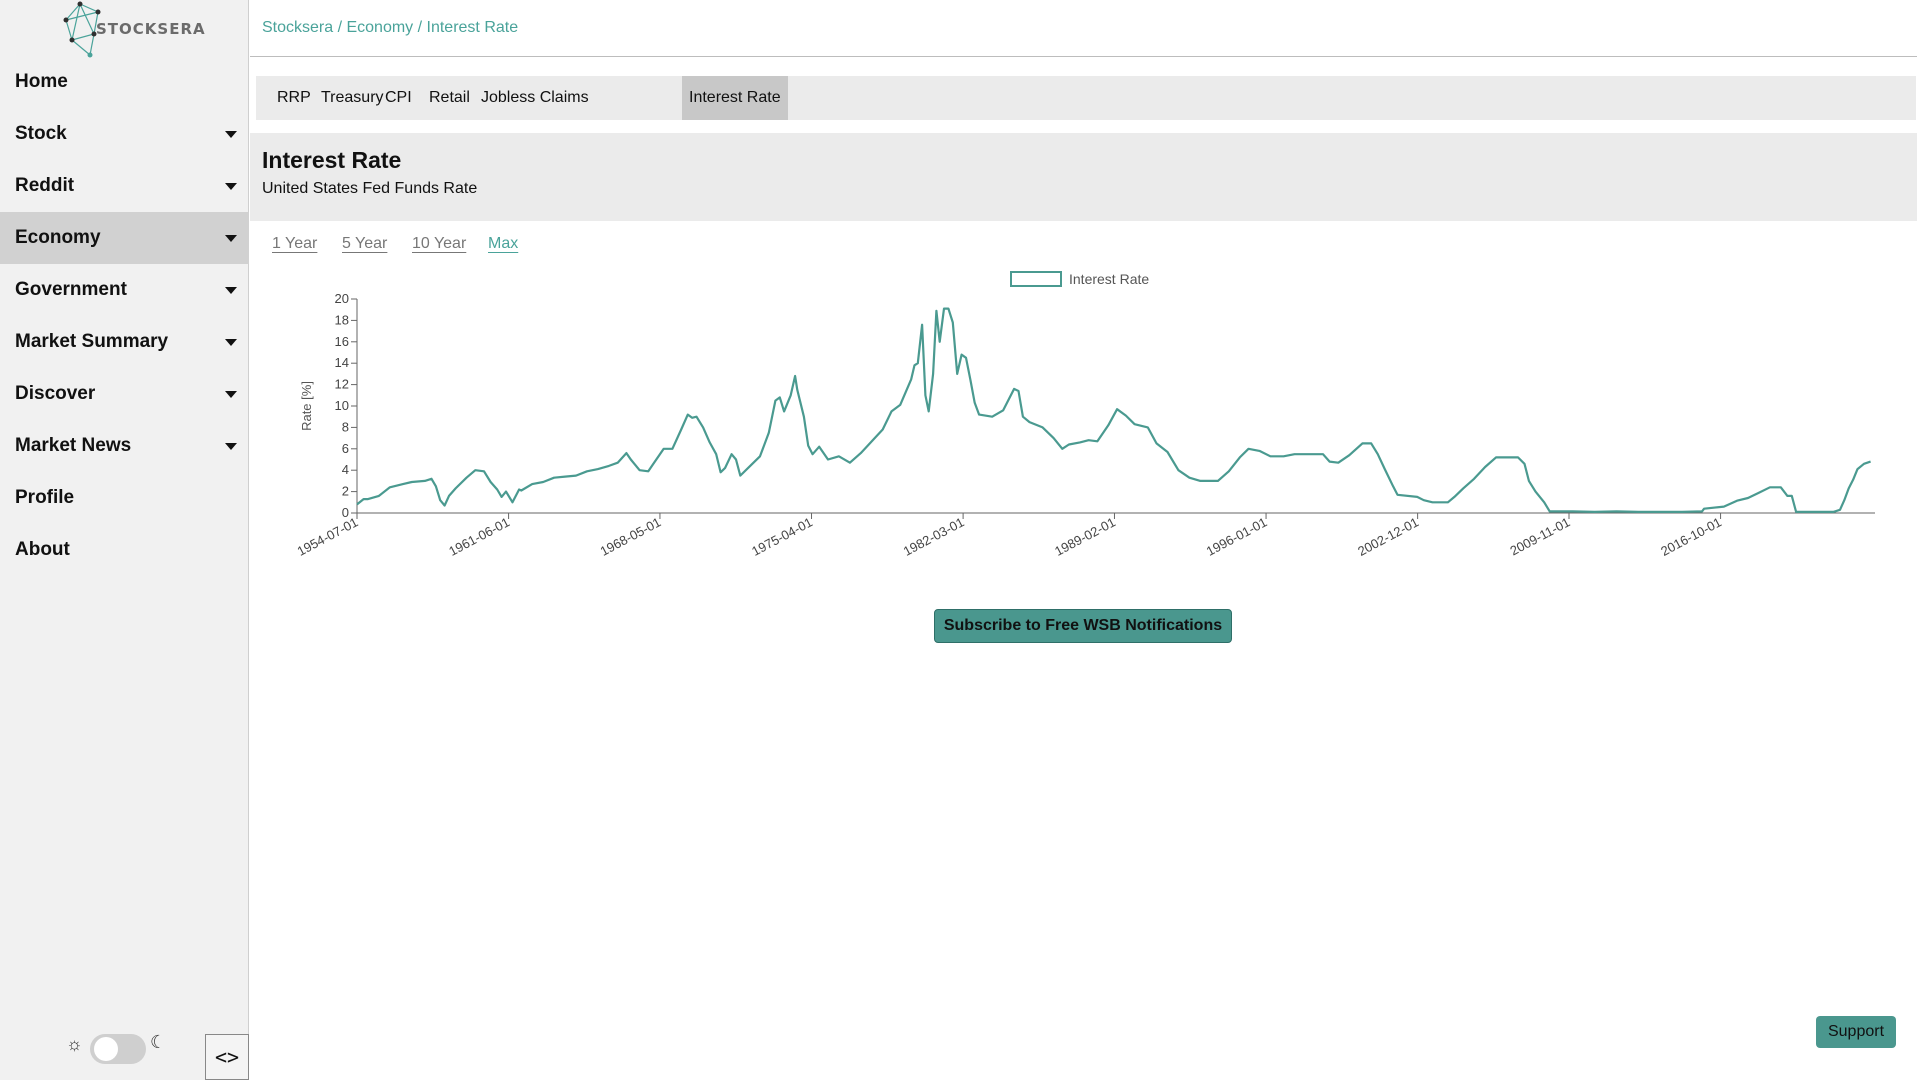 Image resolution: width=1920 pixels, height=1080 pixels. What do you see at coordinates (365, 243) in the screenshot?
I see `range-5-year: 5 Year` at bounding box center [365, 243].